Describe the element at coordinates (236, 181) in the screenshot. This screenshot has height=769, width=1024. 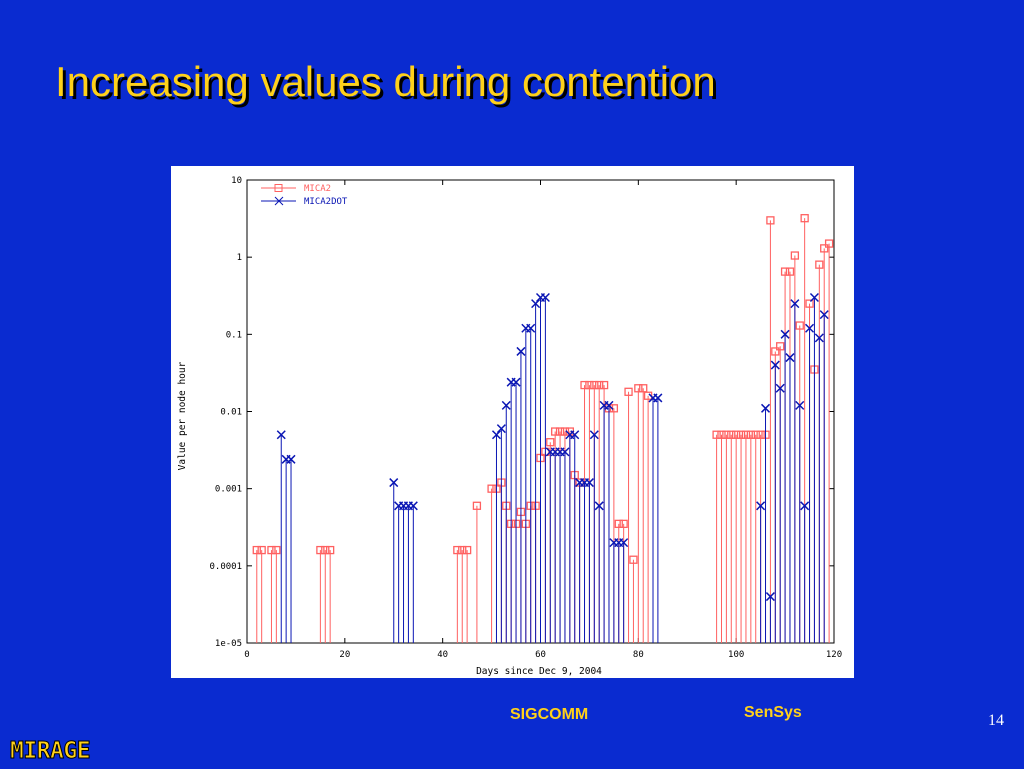
I see `y-tick-label: 10` at that location.